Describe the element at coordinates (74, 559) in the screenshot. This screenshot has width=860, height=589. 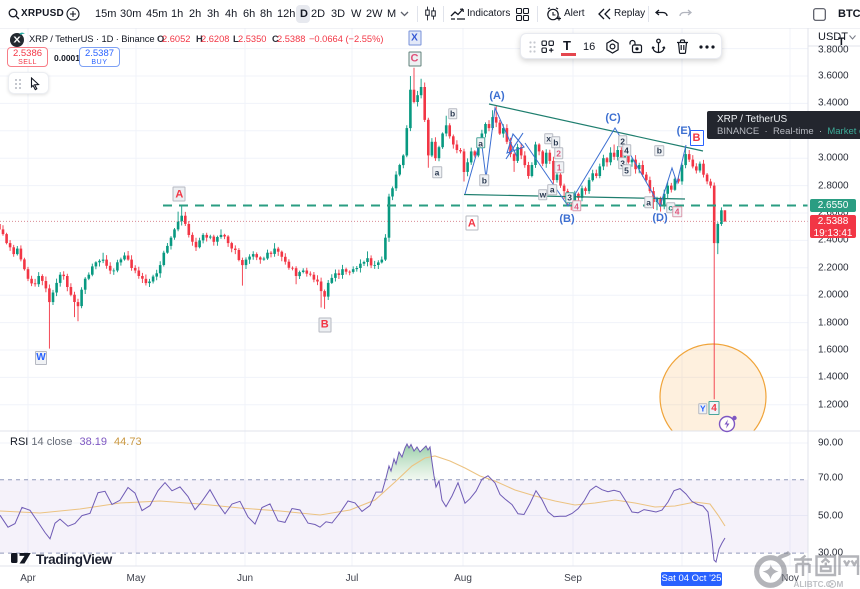
I see `svg-text: TradingView` at that location.